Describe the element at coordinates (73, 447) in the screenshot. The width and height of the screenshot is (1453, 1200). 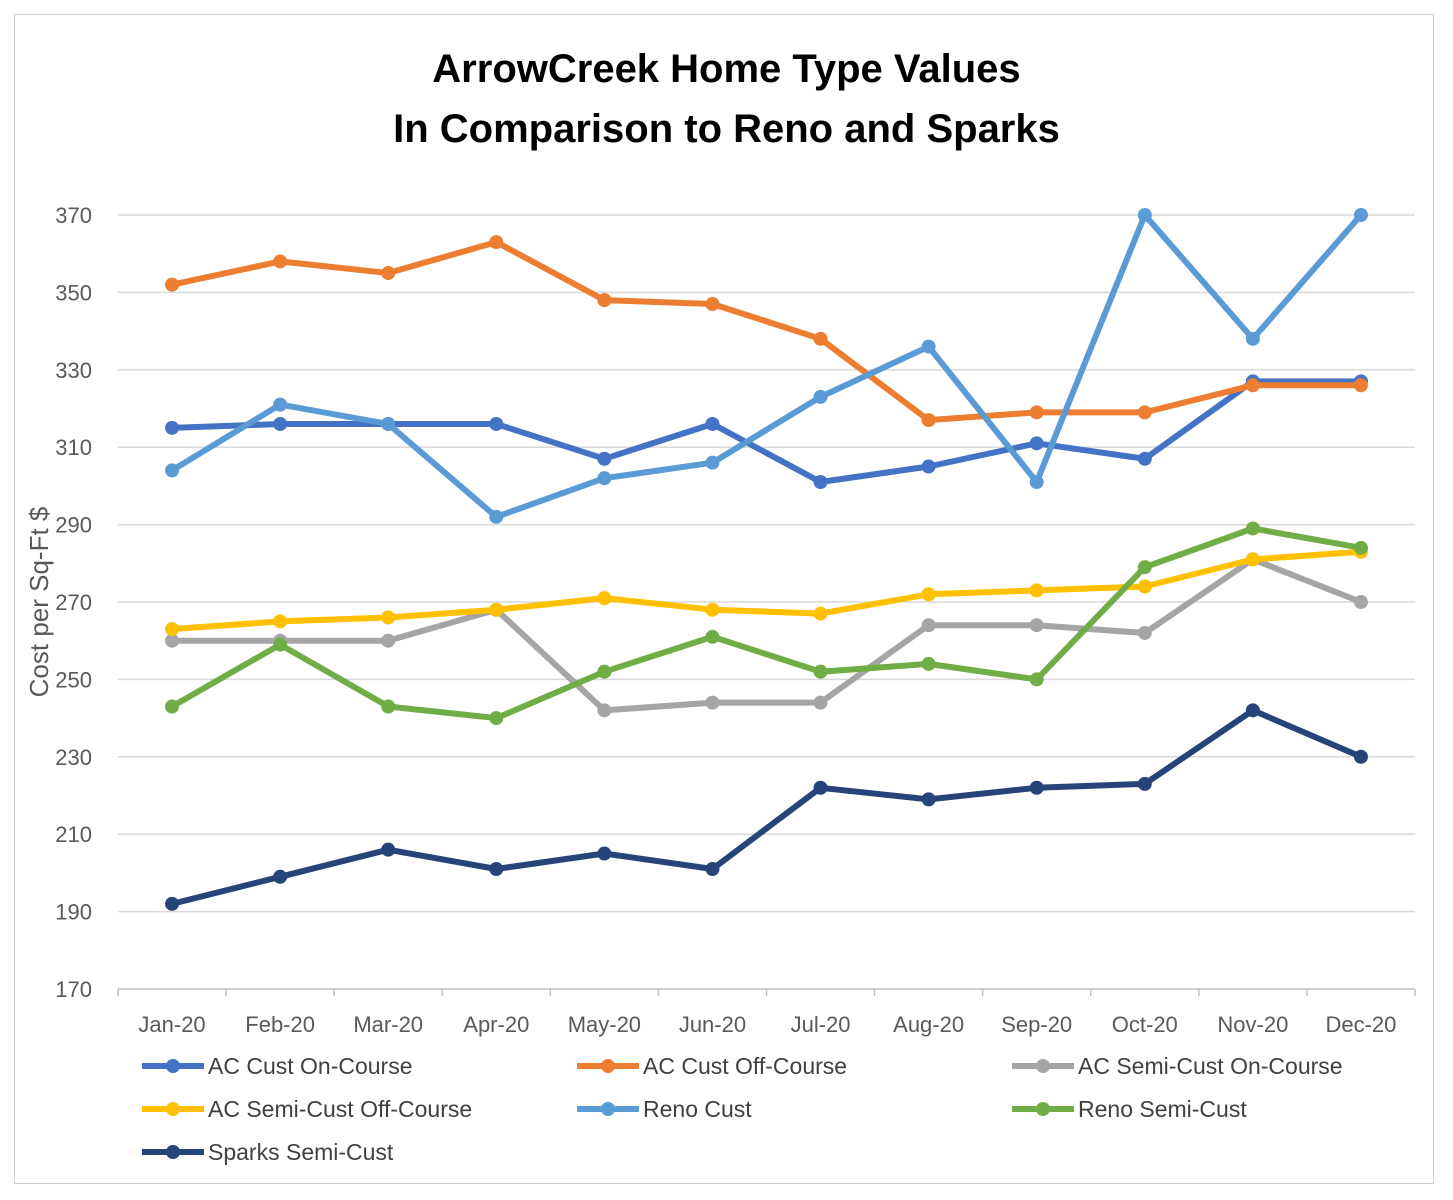
I see `y-tick-label: 310` at that location.